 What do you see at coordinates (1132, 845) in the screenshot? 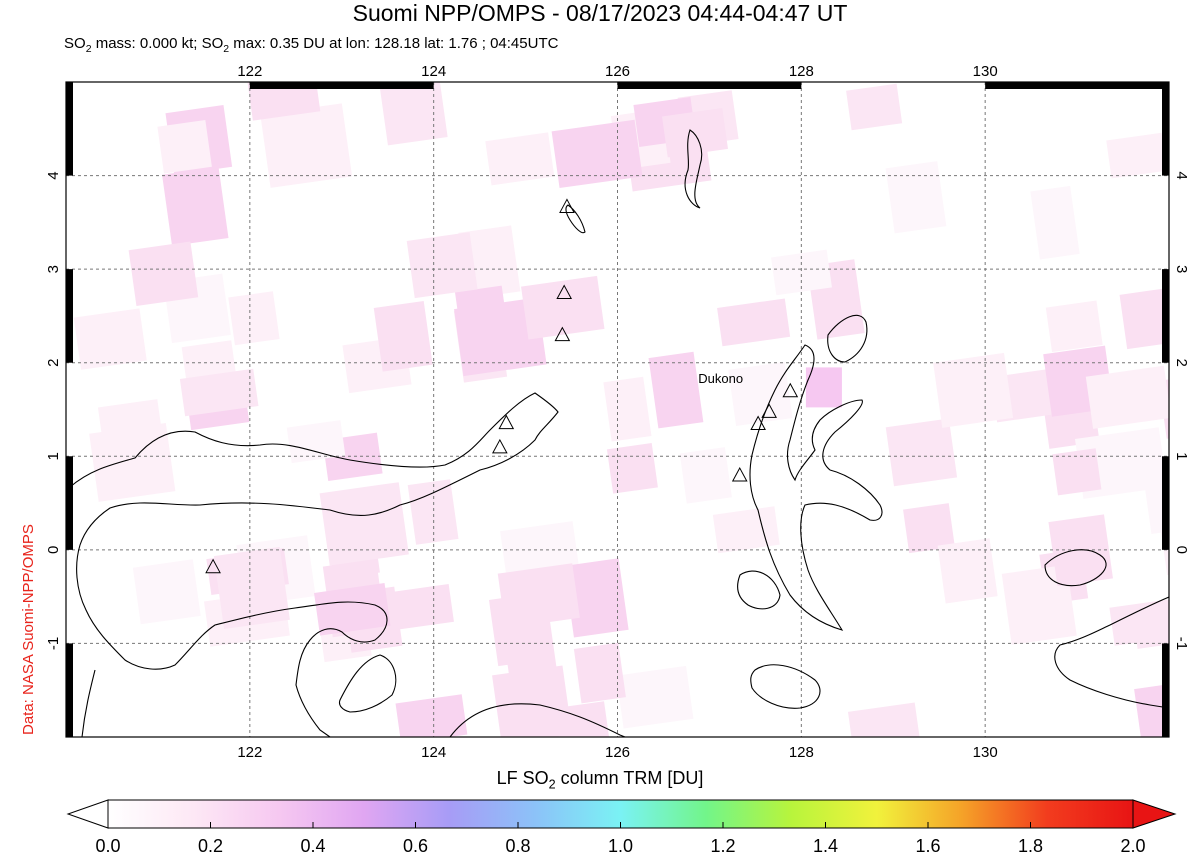
I see `colorbar-tick-label: 2.0` at bounding box center [1132, 845].